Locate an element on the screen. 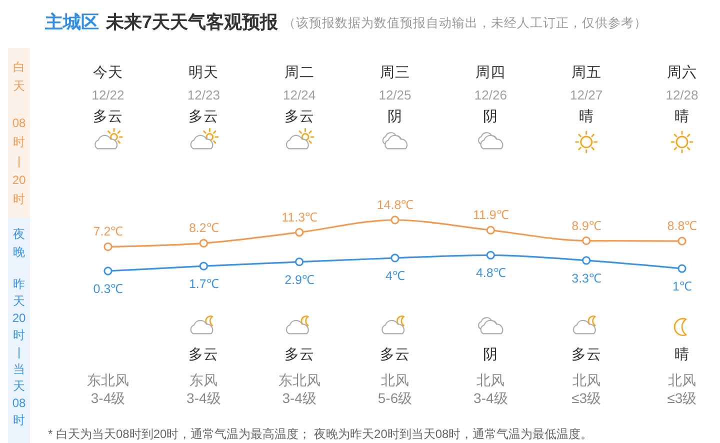 The image size is (720, 443). text: 12/27 is located at coordinates (586, 95).